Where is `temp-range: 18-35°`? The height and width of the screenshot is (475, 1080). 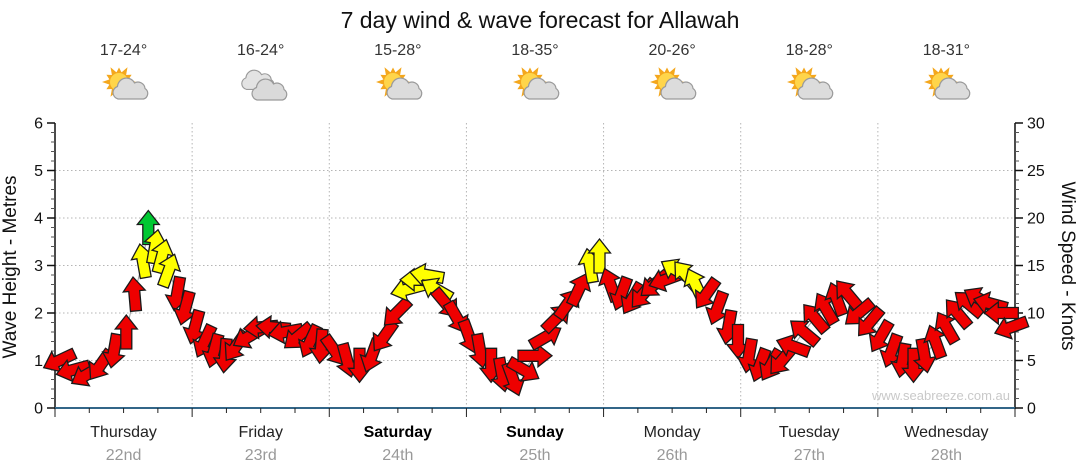 temp-range: 18-35° is located at coordinates (535, 50).